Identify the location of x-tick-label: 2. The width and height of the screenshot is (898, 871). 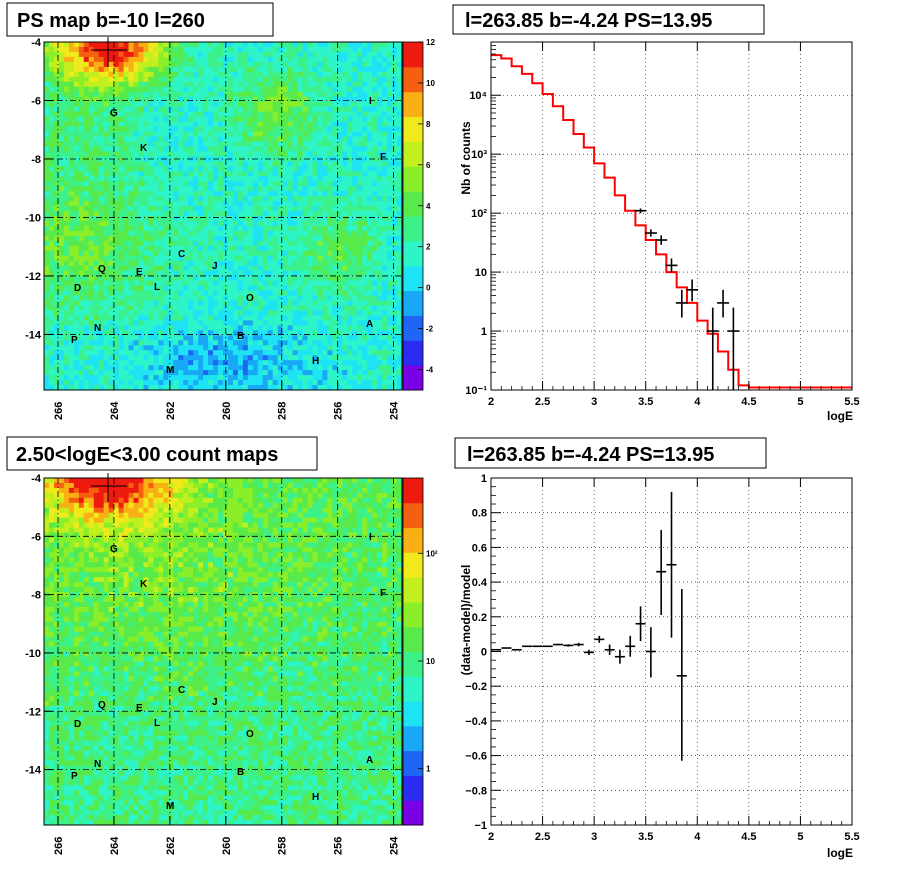
(491, 837).